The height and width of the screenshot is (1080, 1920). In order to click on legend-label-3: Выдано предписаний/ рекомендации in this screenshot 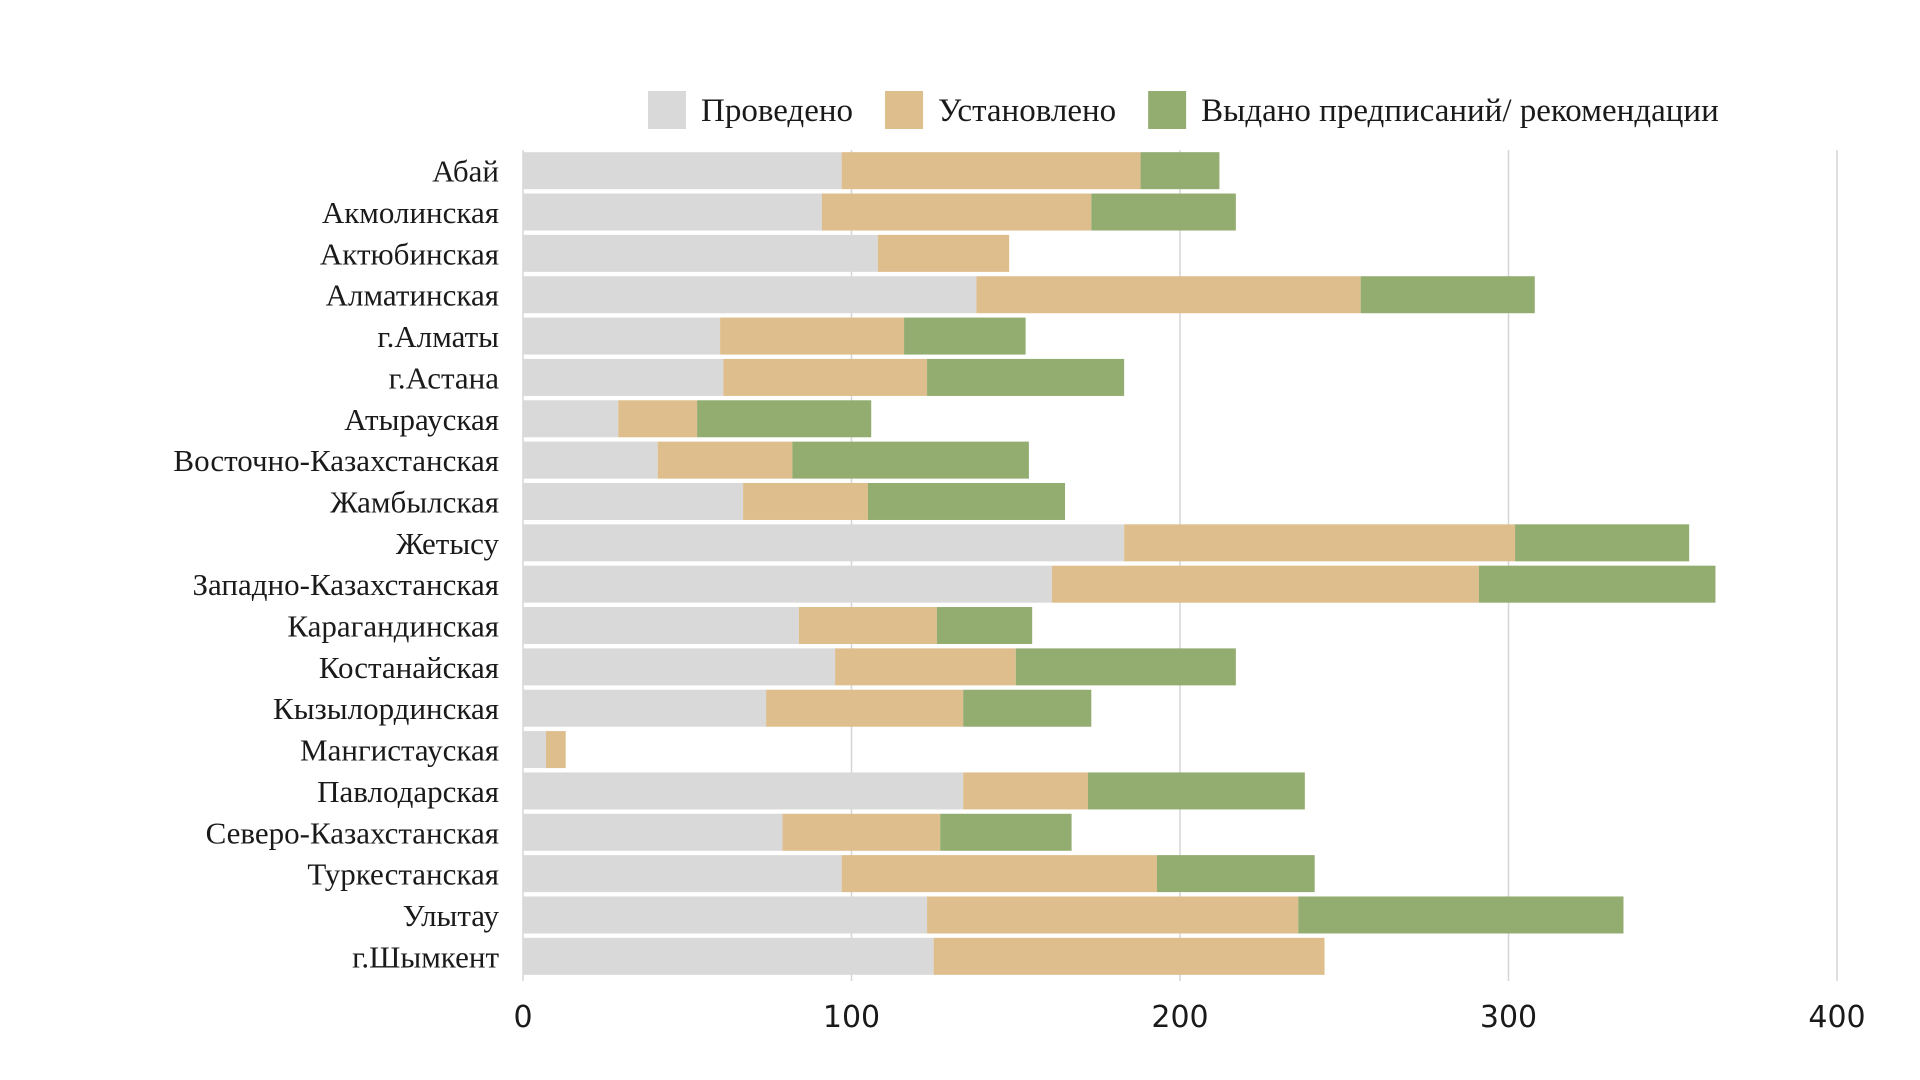, I will do `click(1460, 111)`.